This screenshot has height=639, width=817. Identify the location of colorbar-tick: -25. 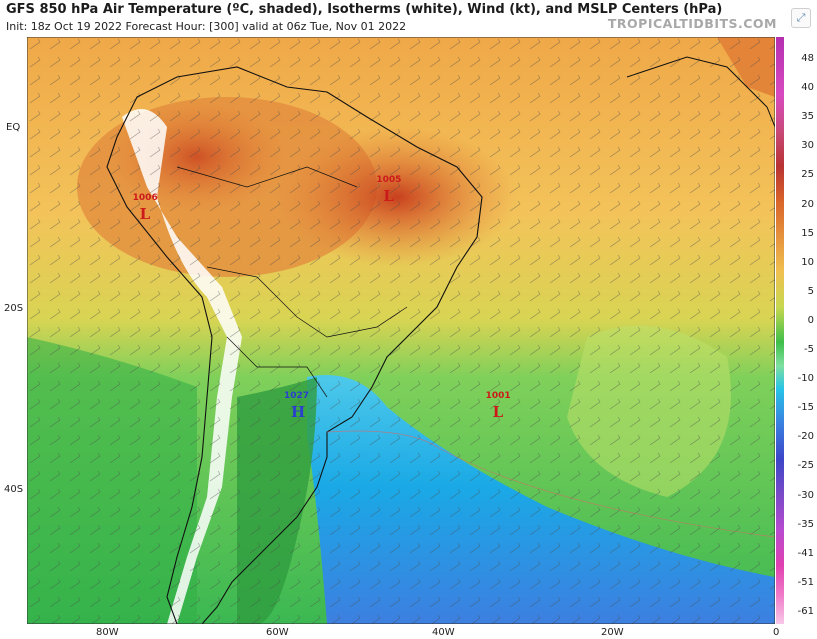
(805, 466).